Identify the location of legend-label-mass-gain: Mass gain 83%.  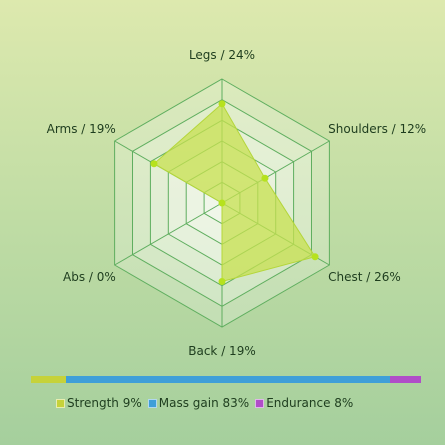
(204, 403).